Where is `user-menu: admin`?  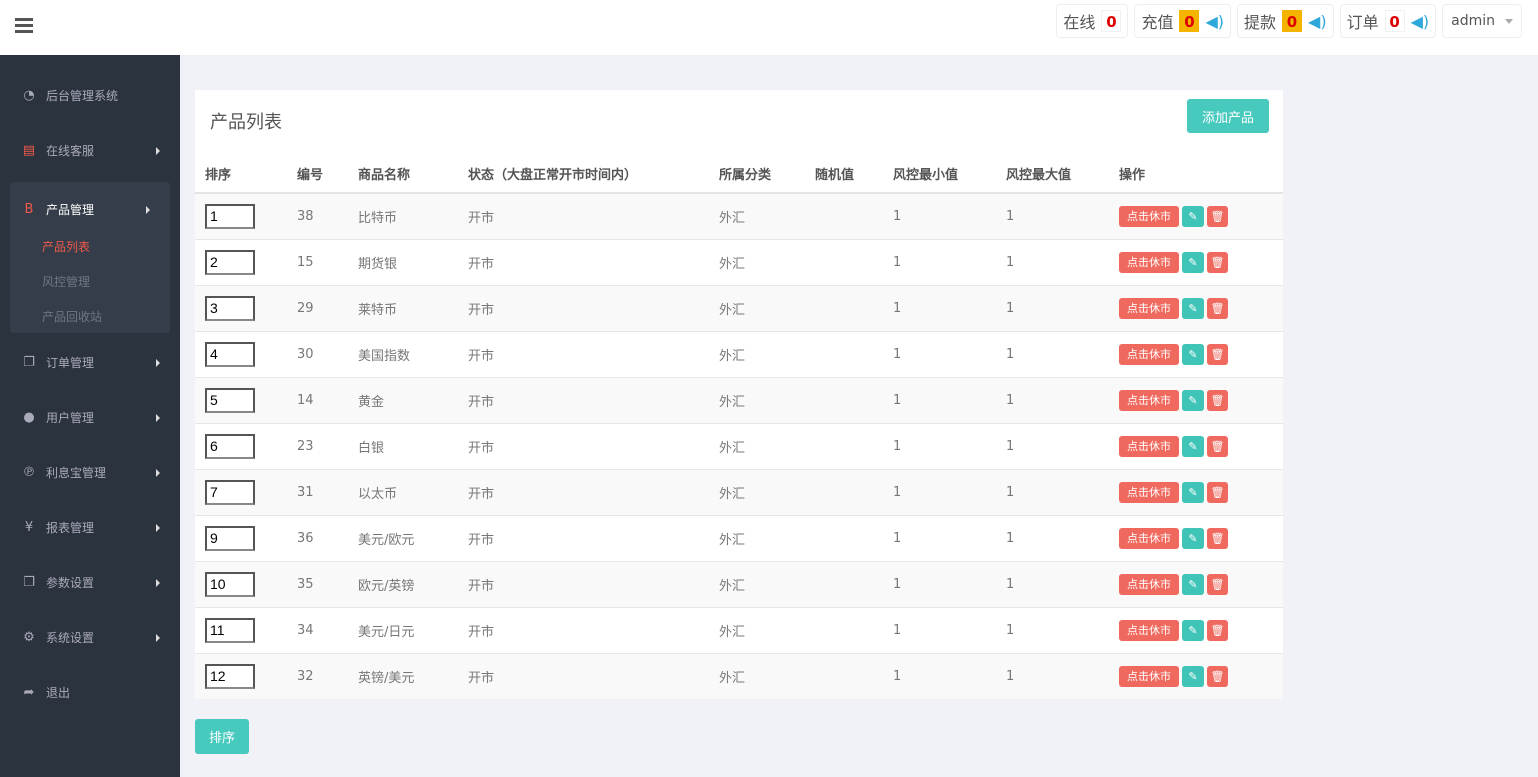 user-menu: admin is located at coordinates (1482, 21).